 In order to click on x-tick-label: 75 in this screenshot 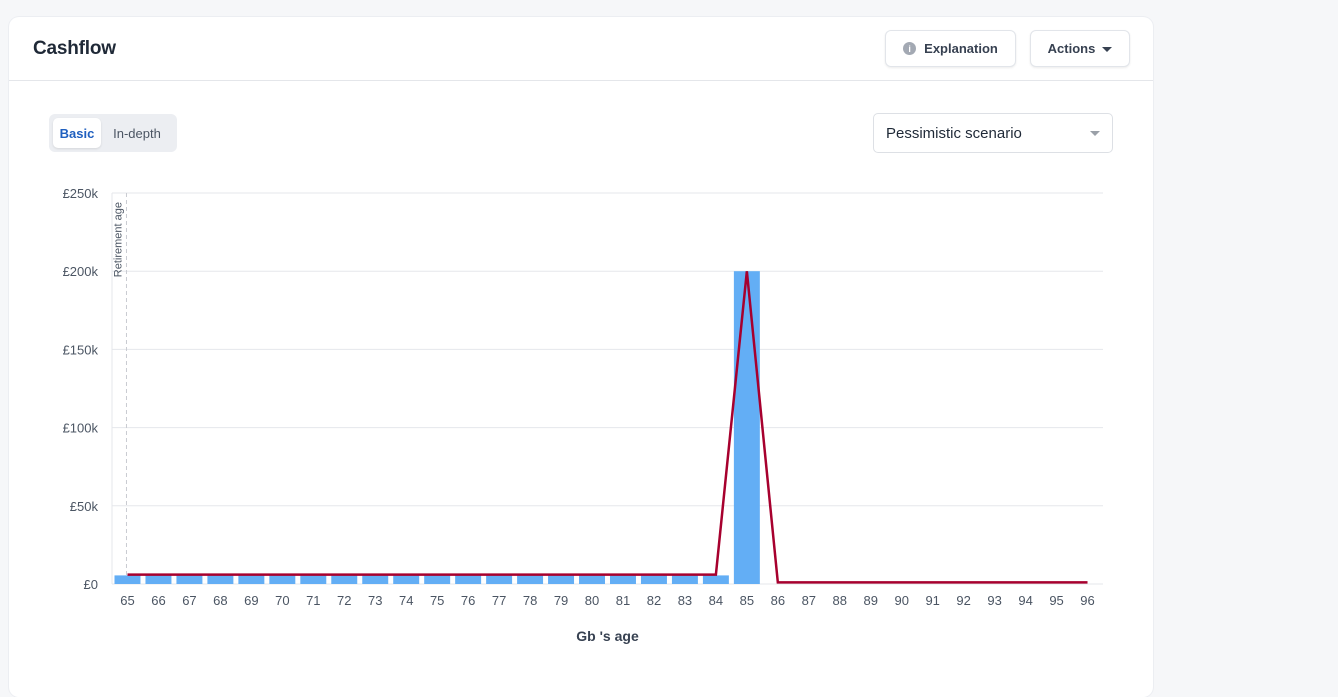, I will do `click(437, 600)`.